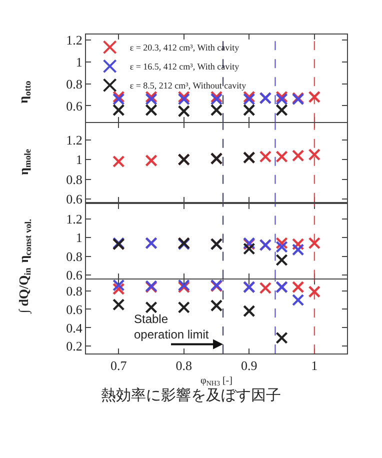 This screenshot has width=382, height=458. Describe the element at coordinates (216, 382) in the screenshot. I see `x-axis-title: φ$_{NH3}$ [-]` at that location.